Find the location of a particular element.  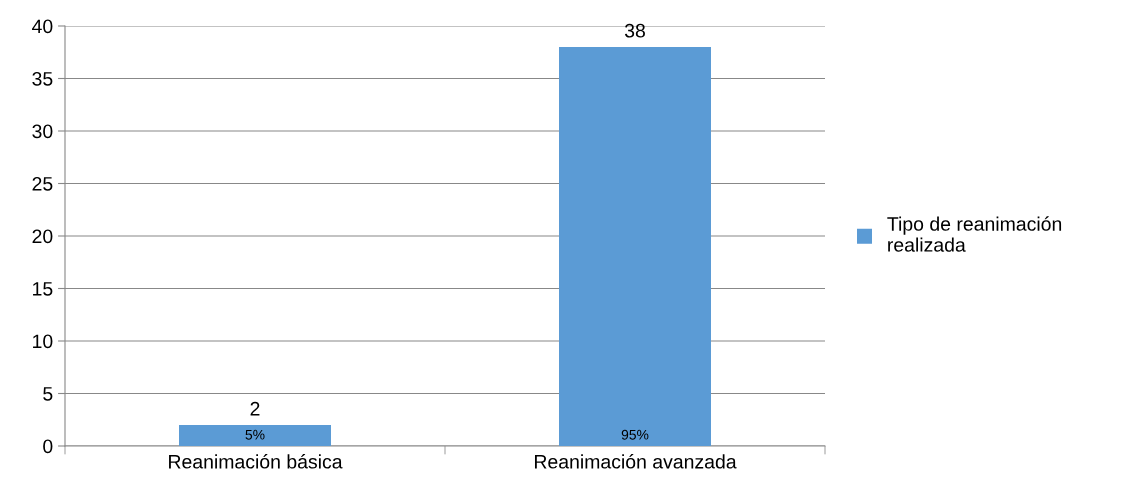

y-tick-label: 10 is located at coordinates (43, 341).